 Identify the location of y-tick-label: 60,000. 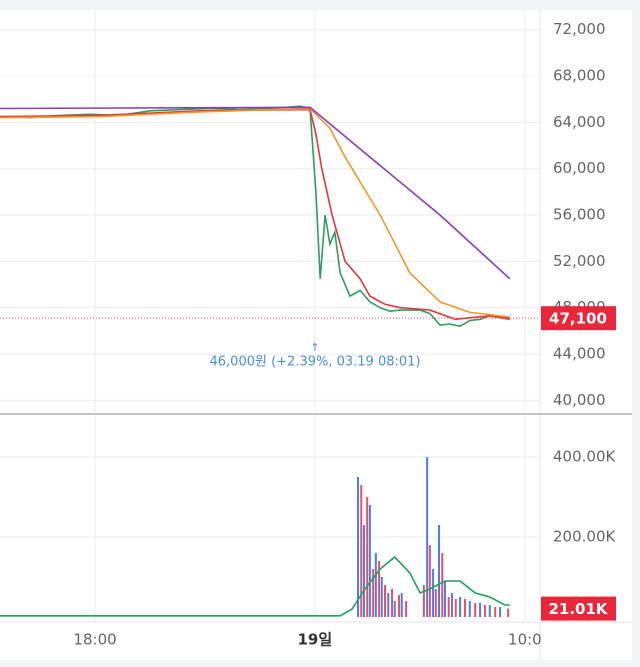
(579, 168).